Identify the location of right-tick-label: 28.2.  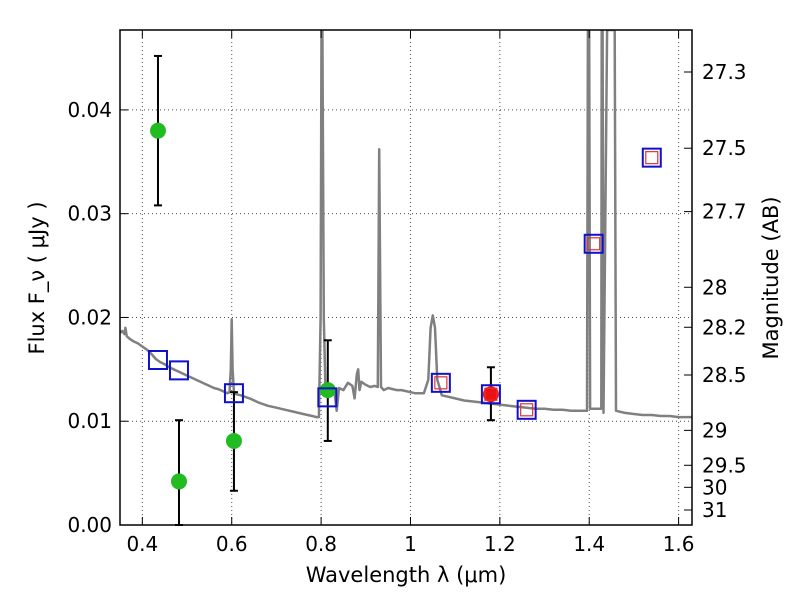
(724, 327).